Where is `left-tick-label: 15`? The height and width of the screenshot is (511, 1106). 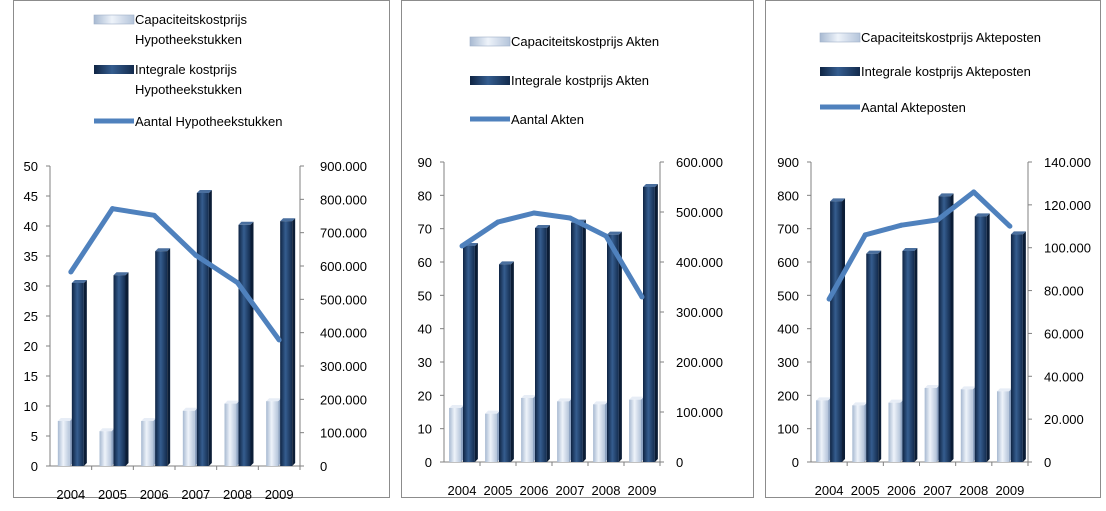 left-tick-label: 15 is located at coordinates (31, 376).